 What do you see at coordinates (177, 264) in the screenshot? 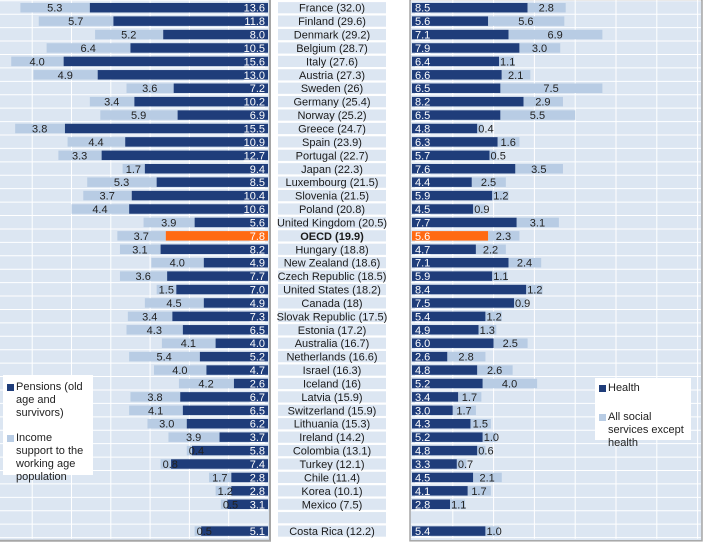
I see `data-label-income-support: 4.0` at bounding box center [177, 264].